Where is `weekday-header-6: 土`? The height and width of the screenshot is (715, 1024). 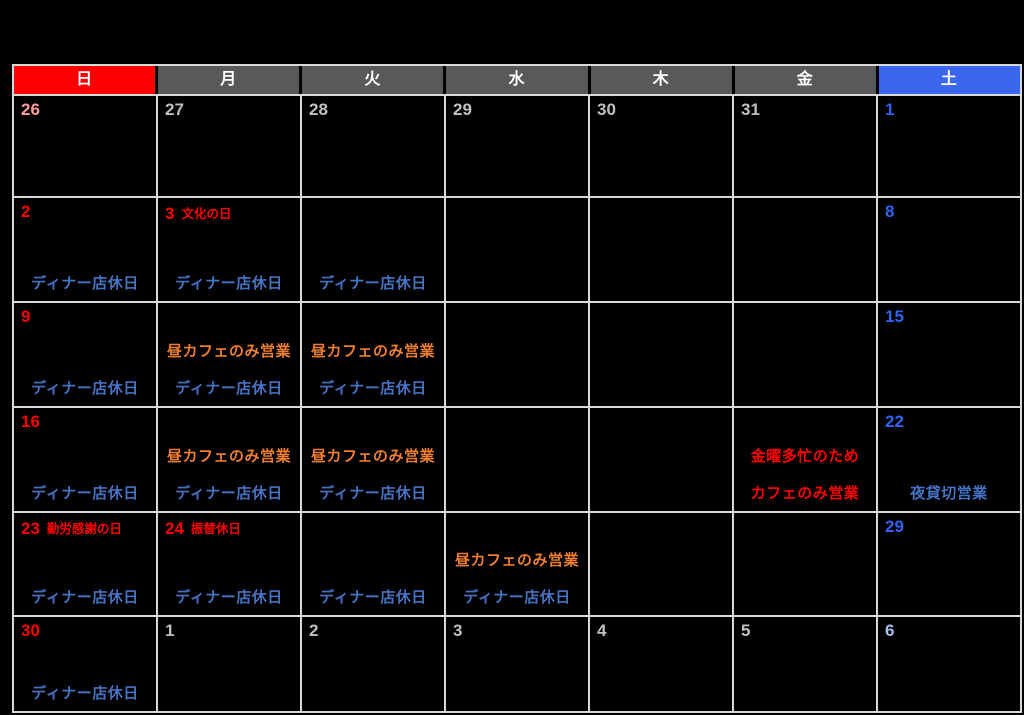 weekday-header-6: 土 is located at coordinates (949, 80).